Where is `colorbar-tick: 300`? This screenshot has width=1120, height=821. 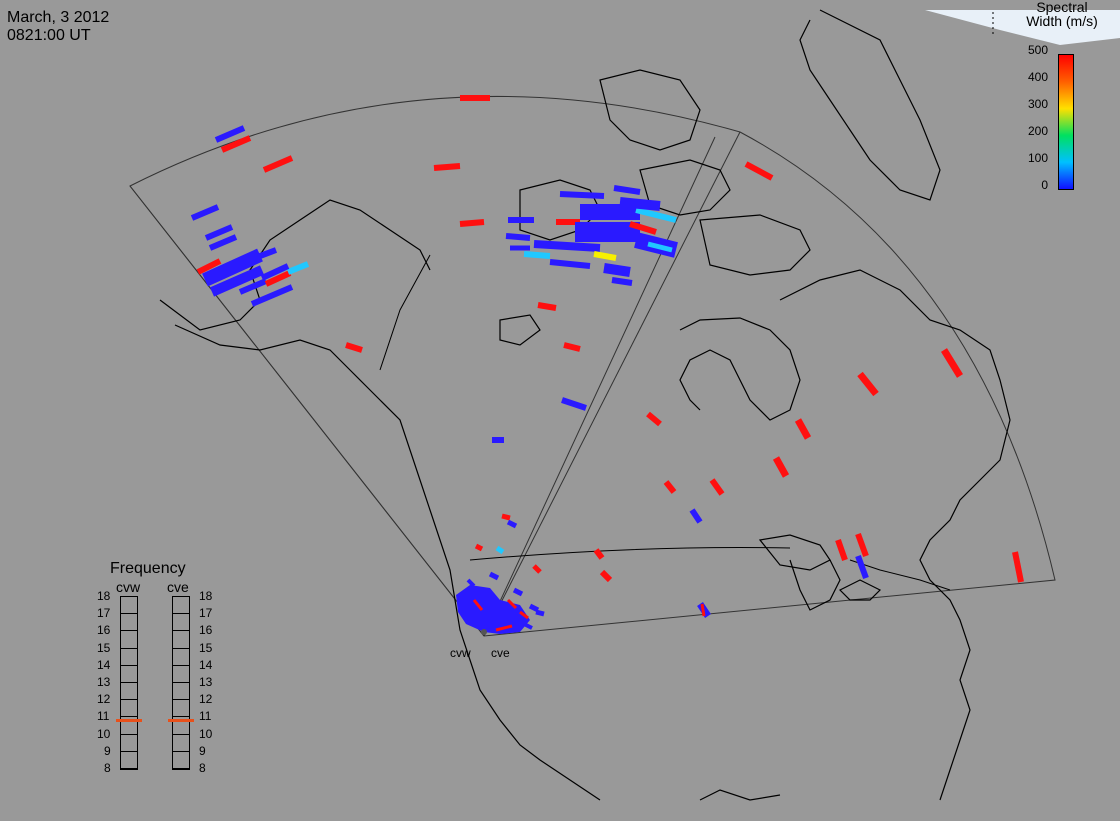 colorbar-tick: 300 is located at coordinates (1037, 104).